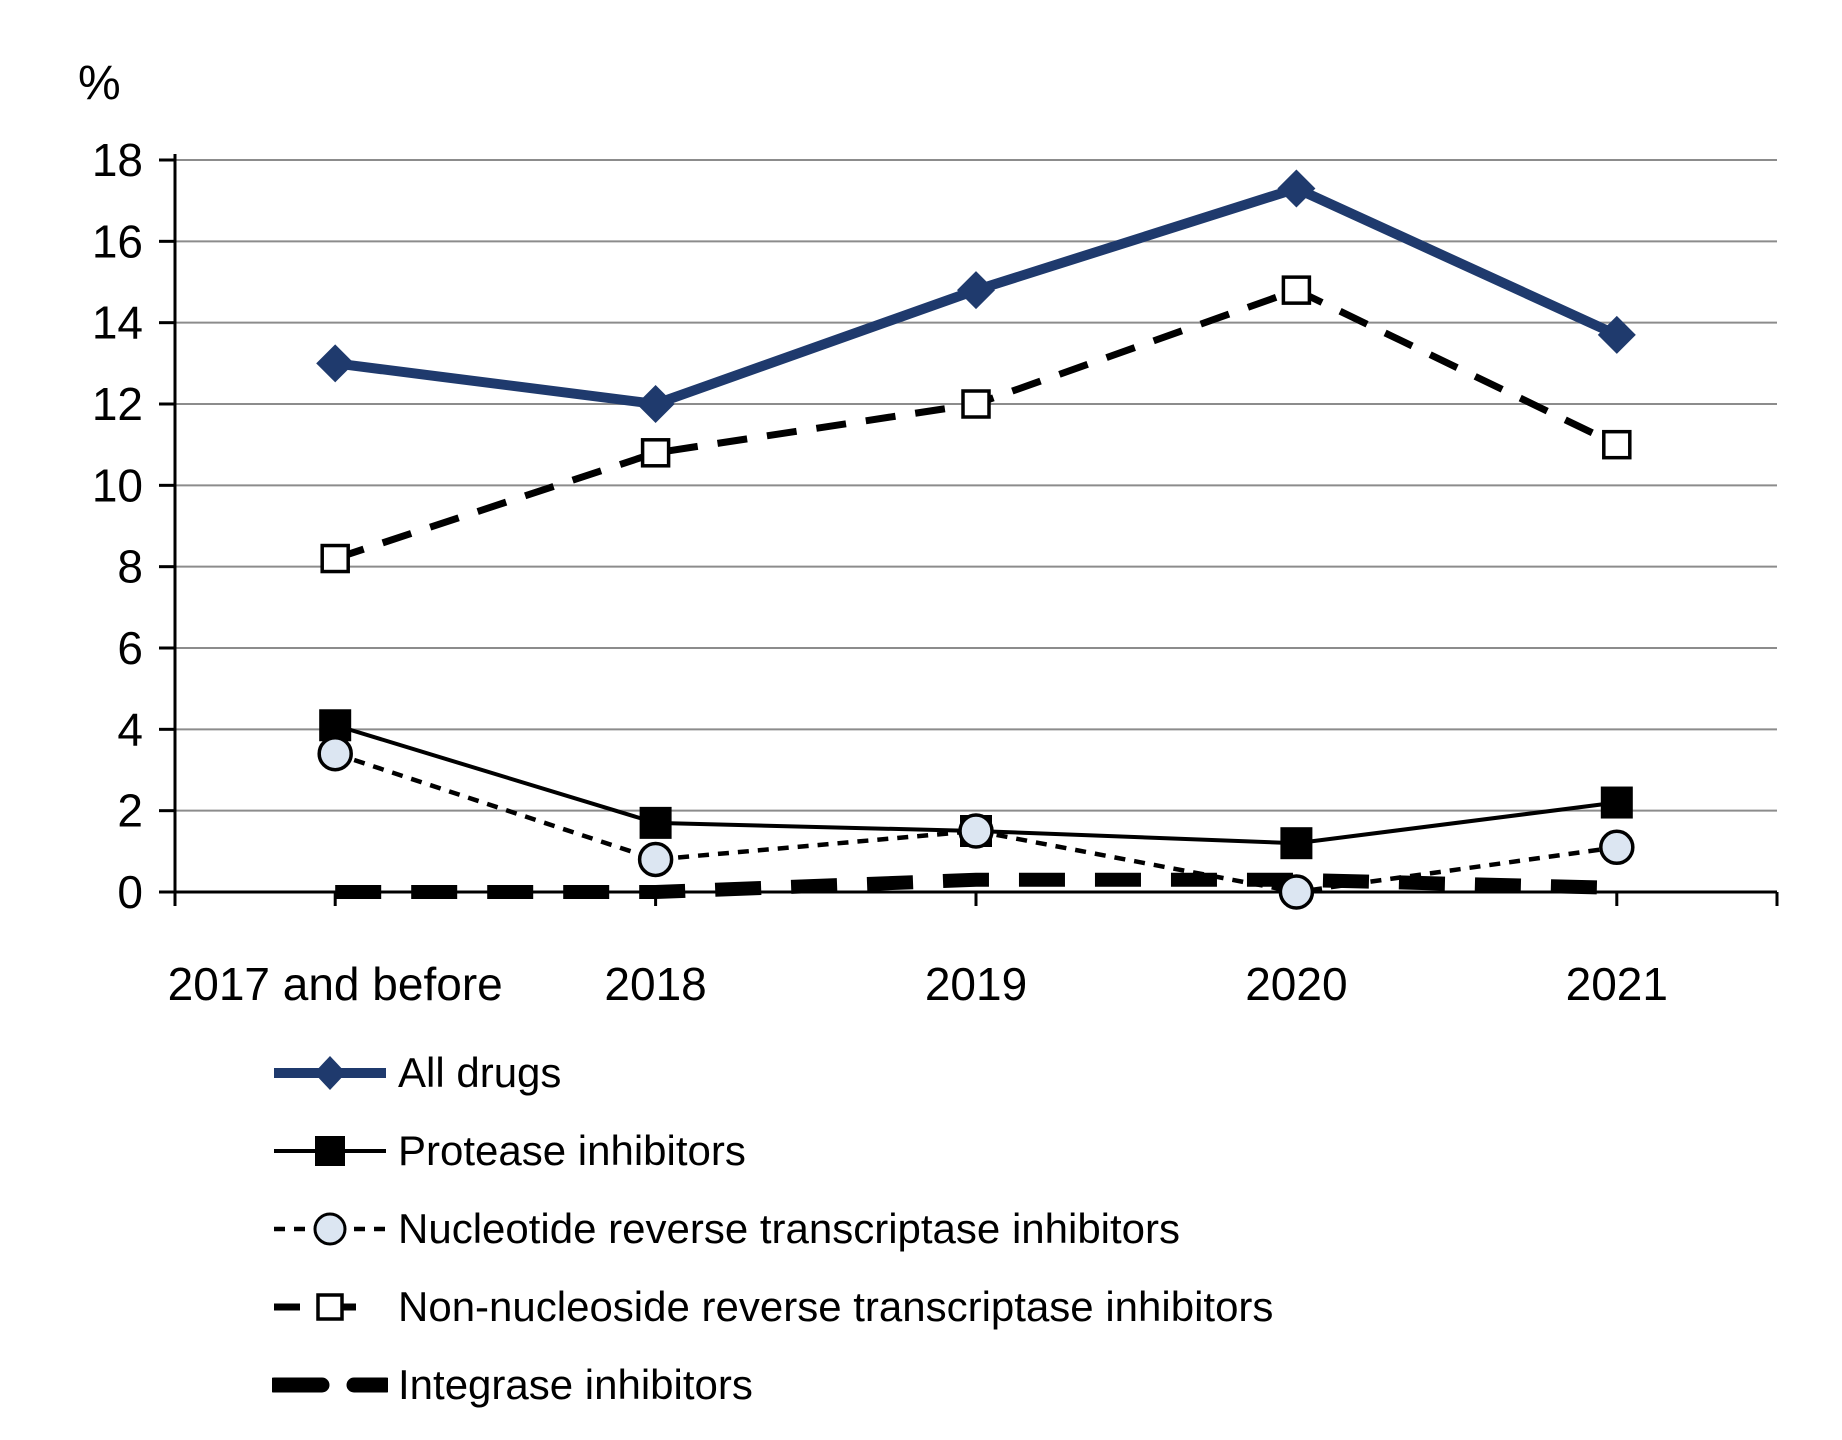 This screenshot has height=1440, width=1842. I want to click on nucleotide-dotted-circle-icon, so click(330, 1229).